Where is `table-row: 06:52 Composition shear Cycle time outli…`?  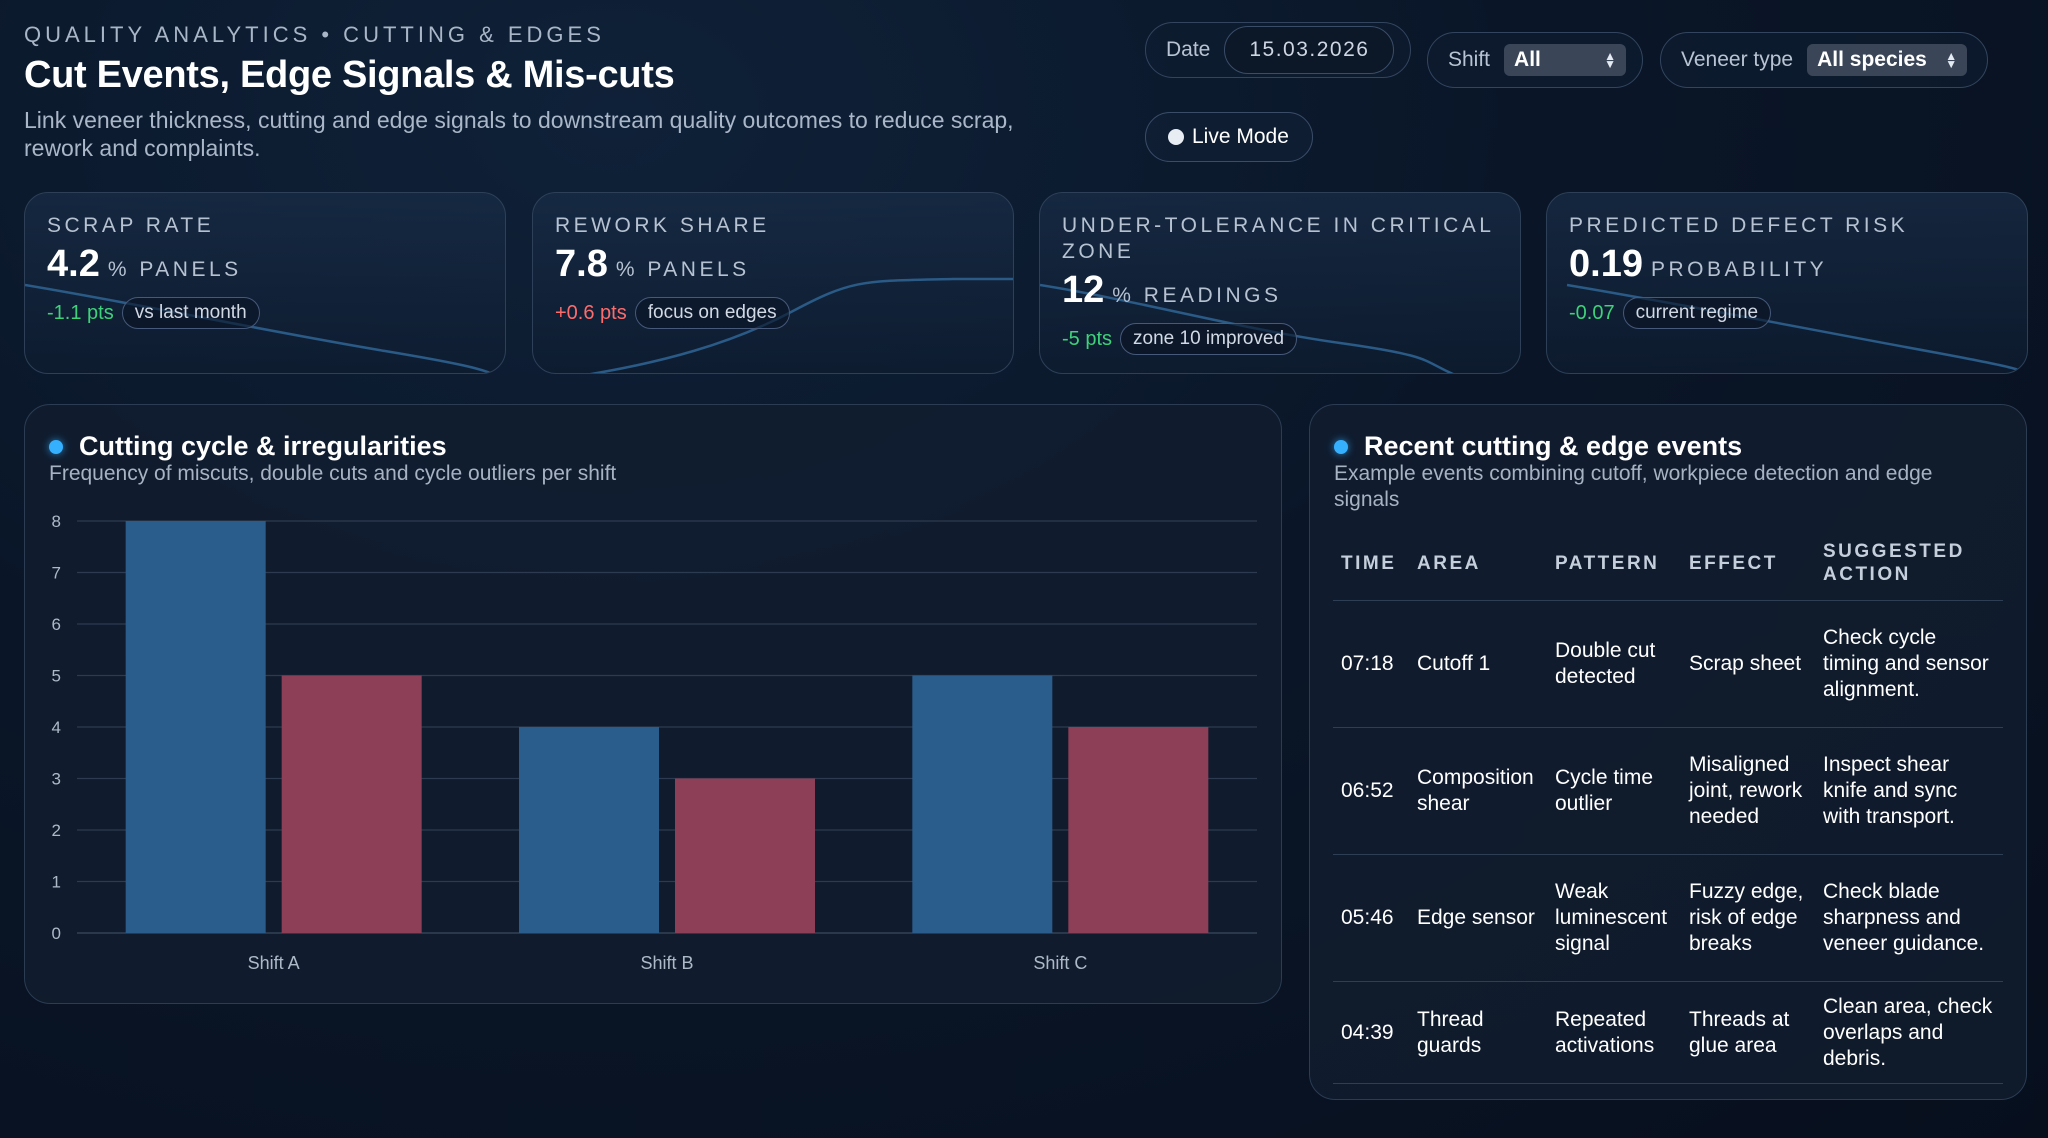 table-row: 06:52 Composition shear Cycle time outli… is located at coordinates (1668, 791).